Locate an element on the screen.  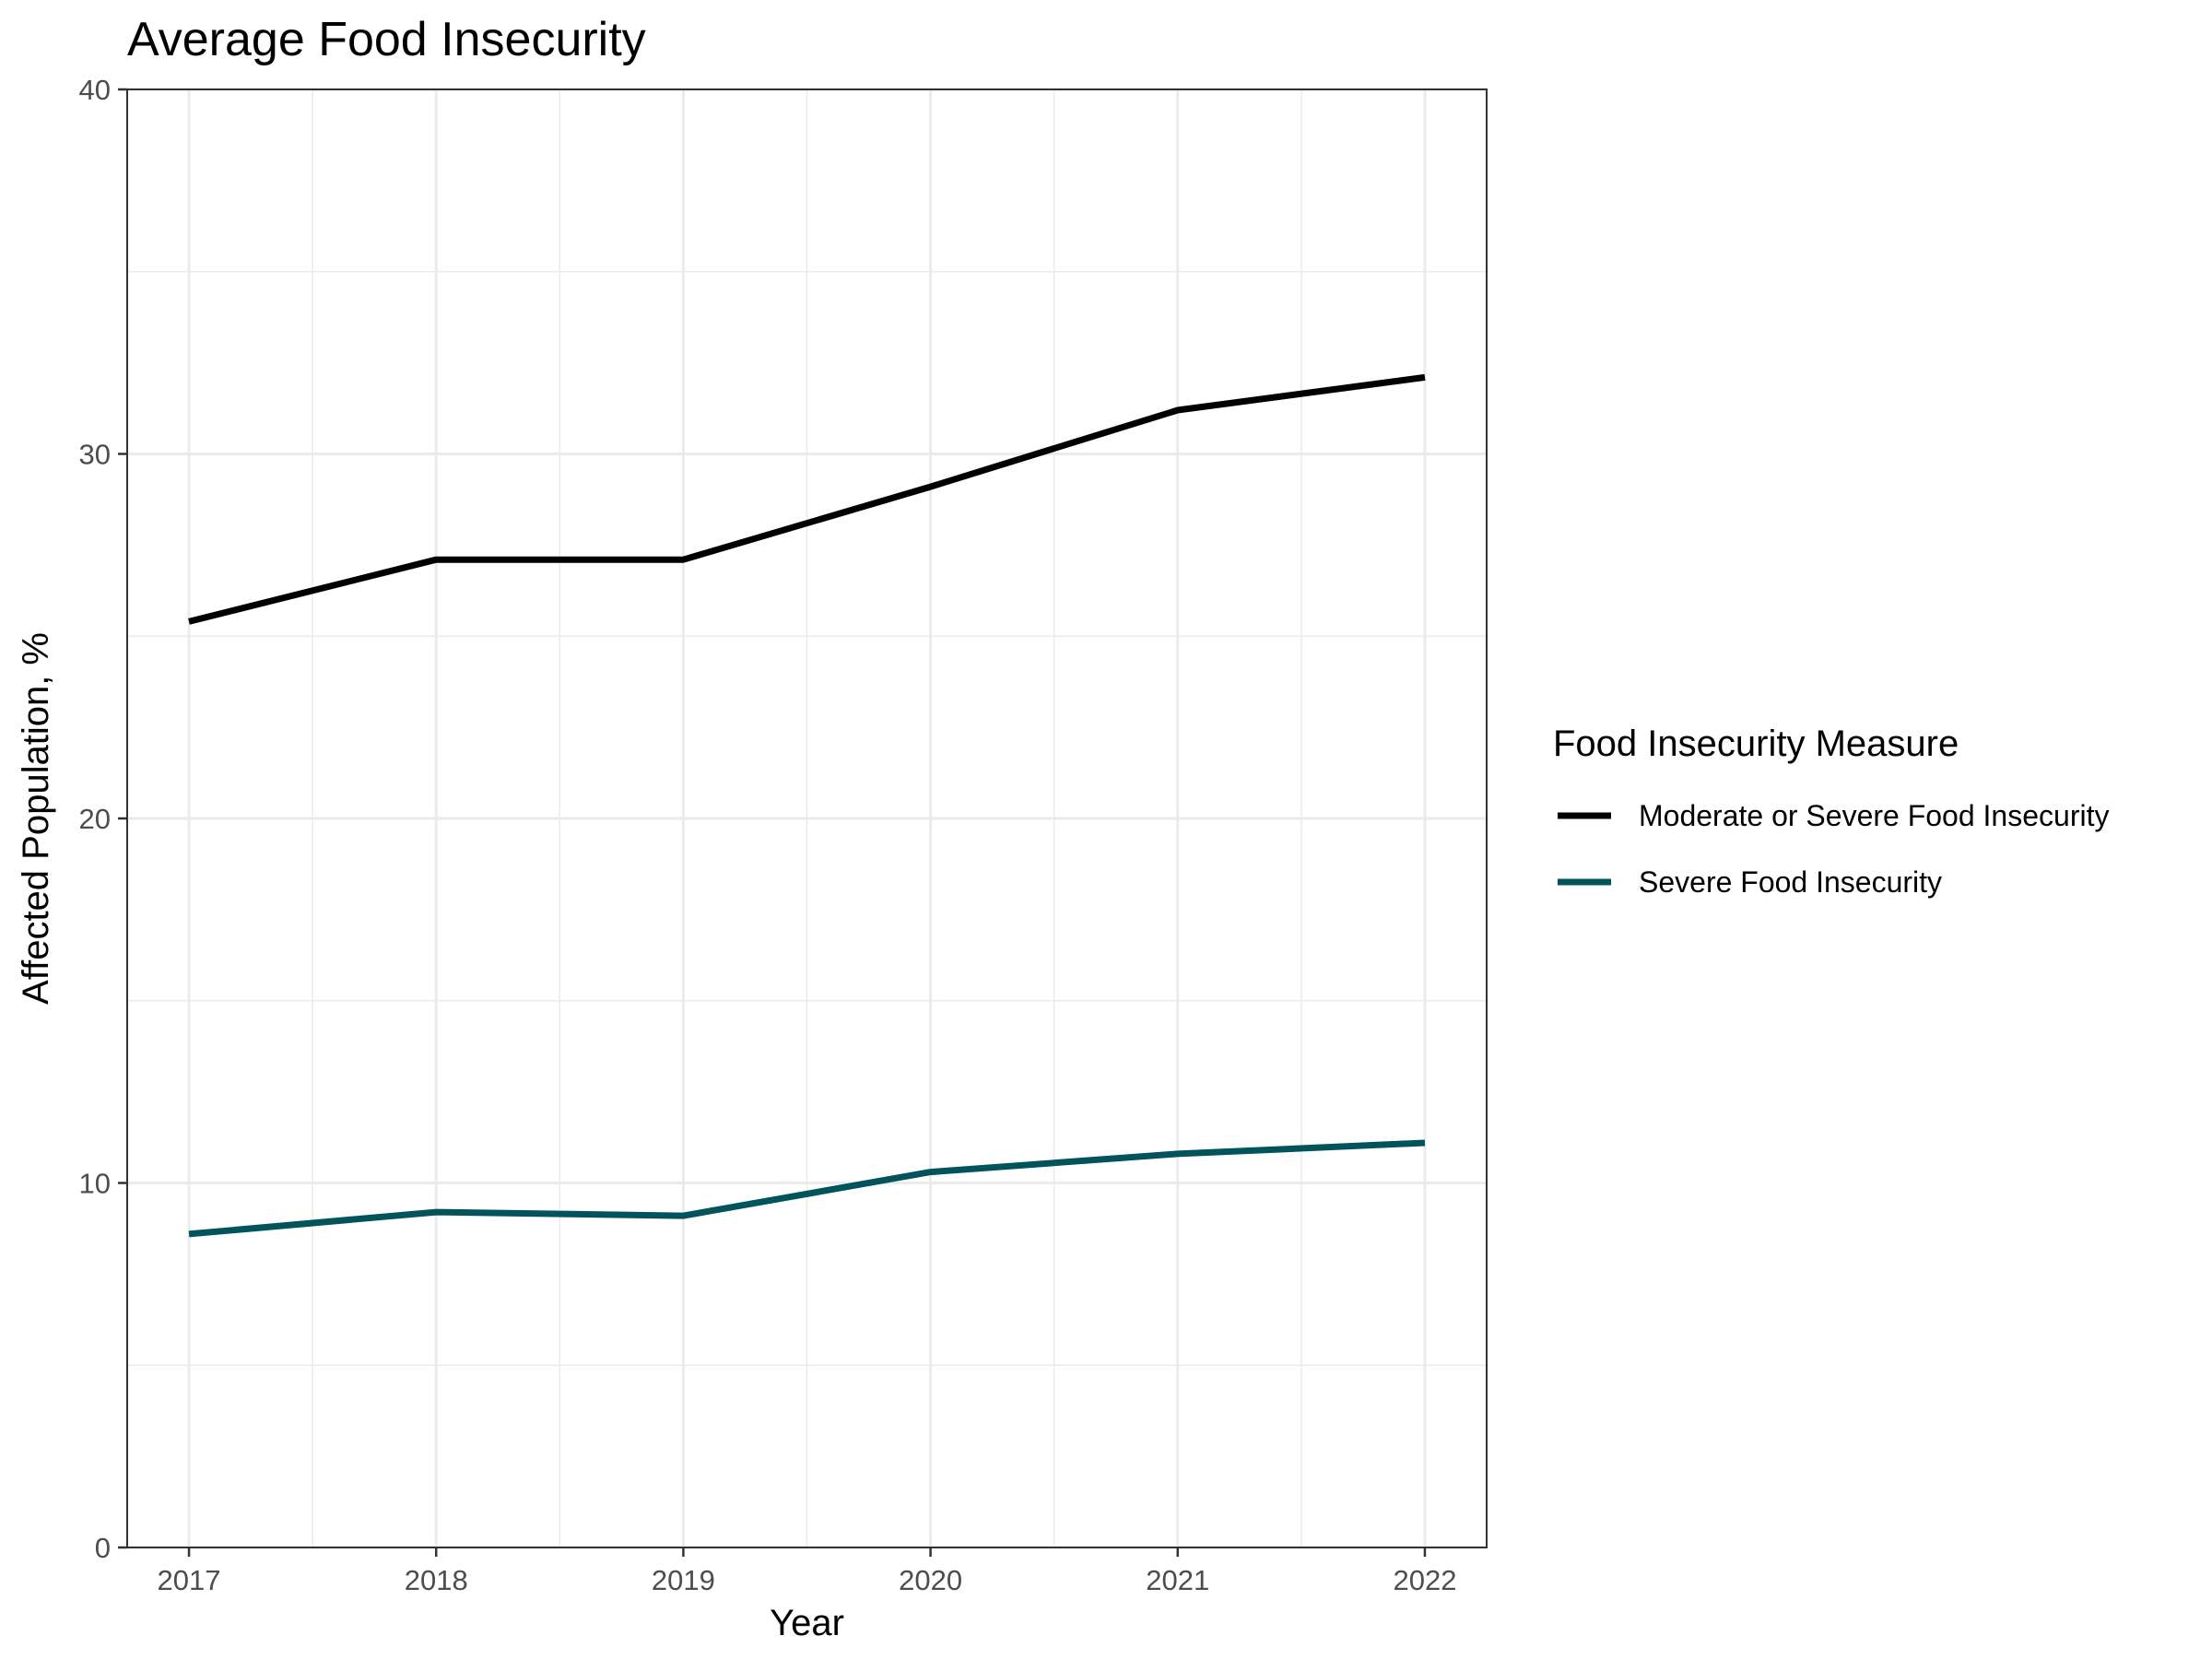
y-axis-title: Affected Population, % is located at coordinates (36, 818).